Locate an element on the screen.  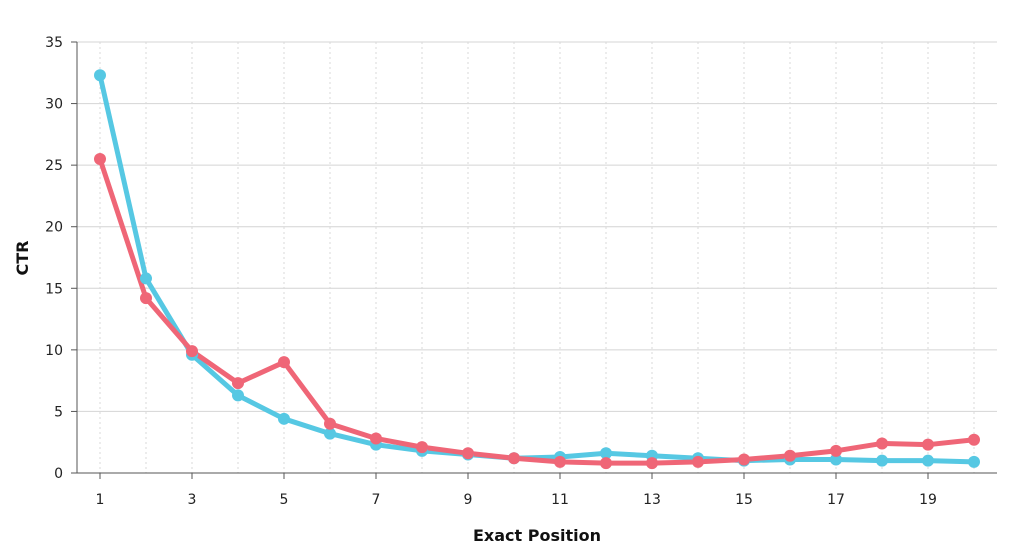
y-tick-label: 25 is located at coordinates (54, 166).